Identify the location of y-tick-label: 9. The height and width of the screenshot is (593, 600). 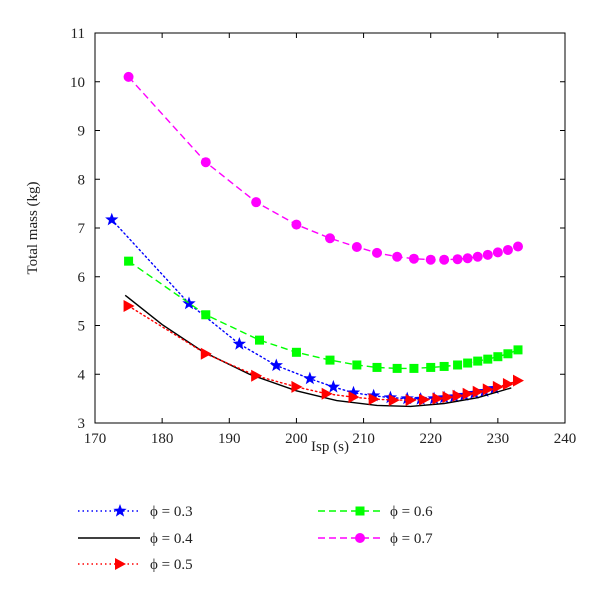
(82, 132).